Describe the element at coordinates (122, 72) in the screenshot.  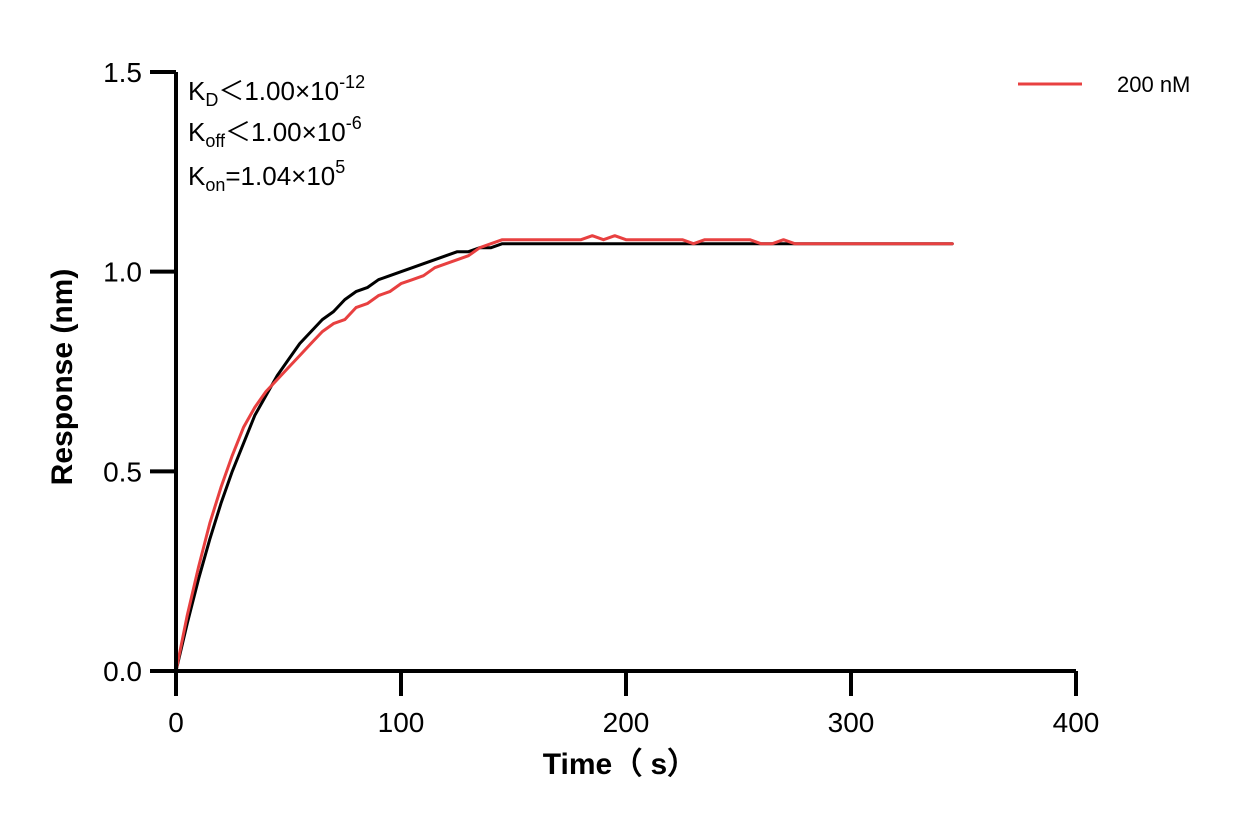
I see `y-tick-label: 1.5` at that location.